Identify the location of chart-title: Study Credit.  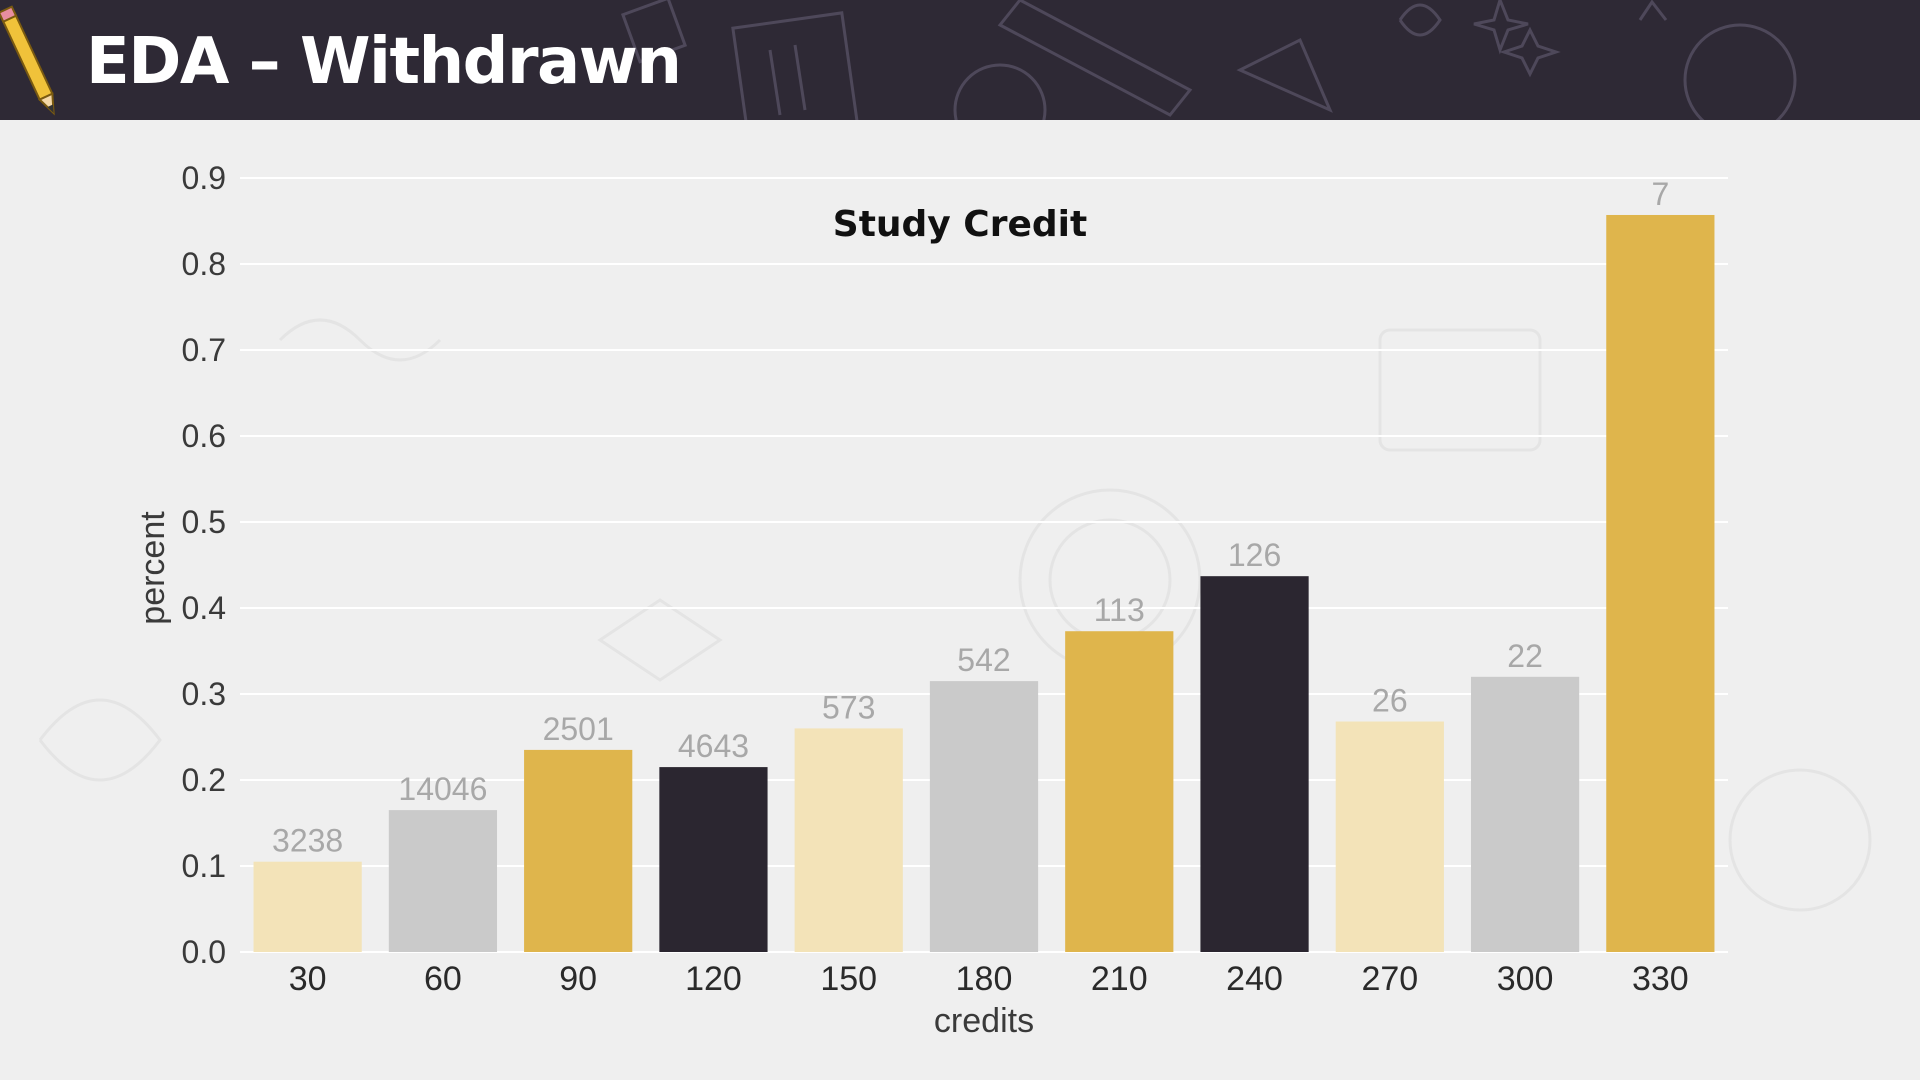
(960, 224).